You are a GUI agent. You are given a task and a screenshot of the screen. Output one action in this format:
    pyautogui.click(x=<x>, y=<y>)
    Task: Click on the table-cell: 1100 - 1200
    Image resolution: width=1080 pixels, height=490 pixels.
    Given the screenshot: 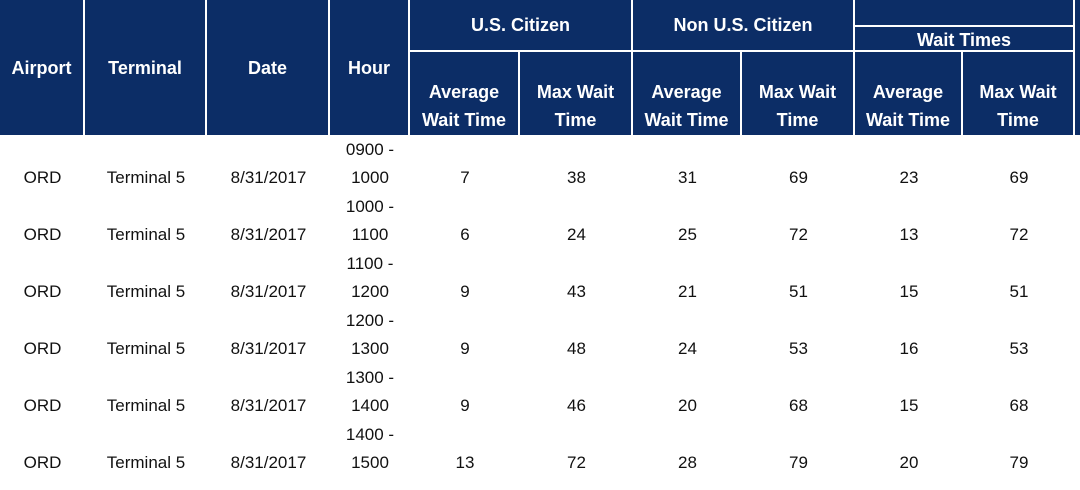 What is the action you would take?
    pyautogui.click(x=370, y=277)
    